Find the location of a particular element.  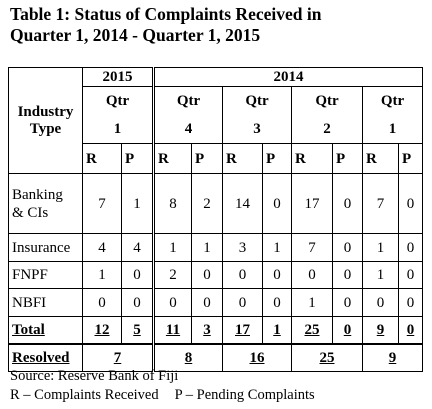

resolved-value: 7 is located at coordinates (118, 357).